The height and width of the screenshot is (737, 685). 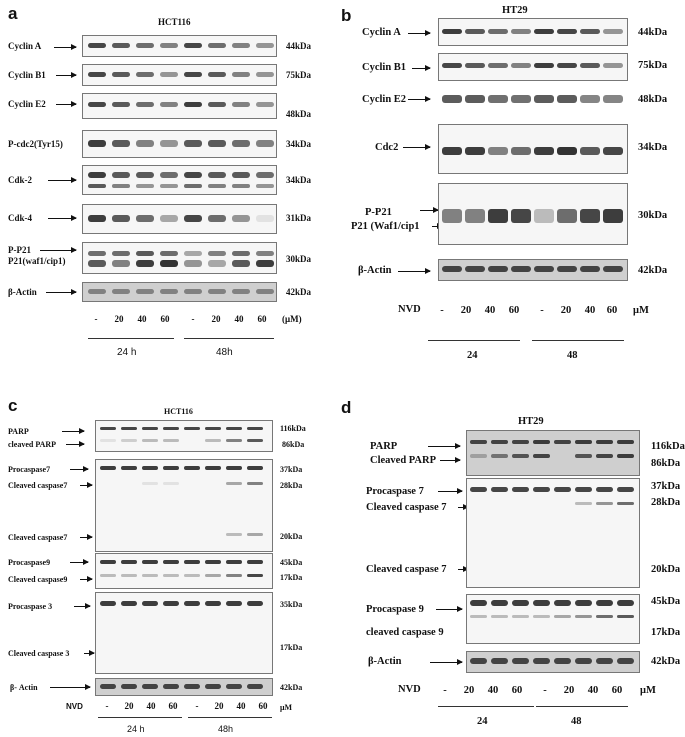 What do you see at coordinates (666, 569) in the screenshot?
I see `kda: 20kDa` at bounding box center [666, 569].